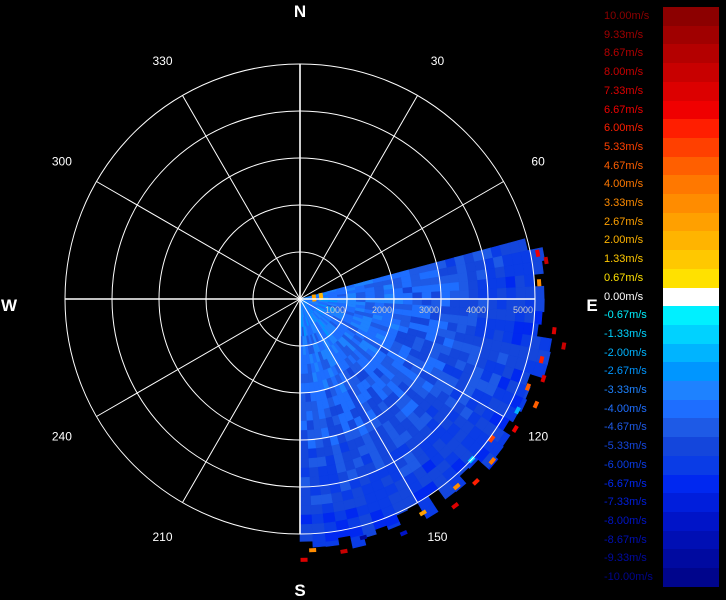 This screenshot has width=726, height=600. Describe the element at coordinates (625, 483) in the screenshot. I see `colorbar-label: -6.67m/s` at that location.